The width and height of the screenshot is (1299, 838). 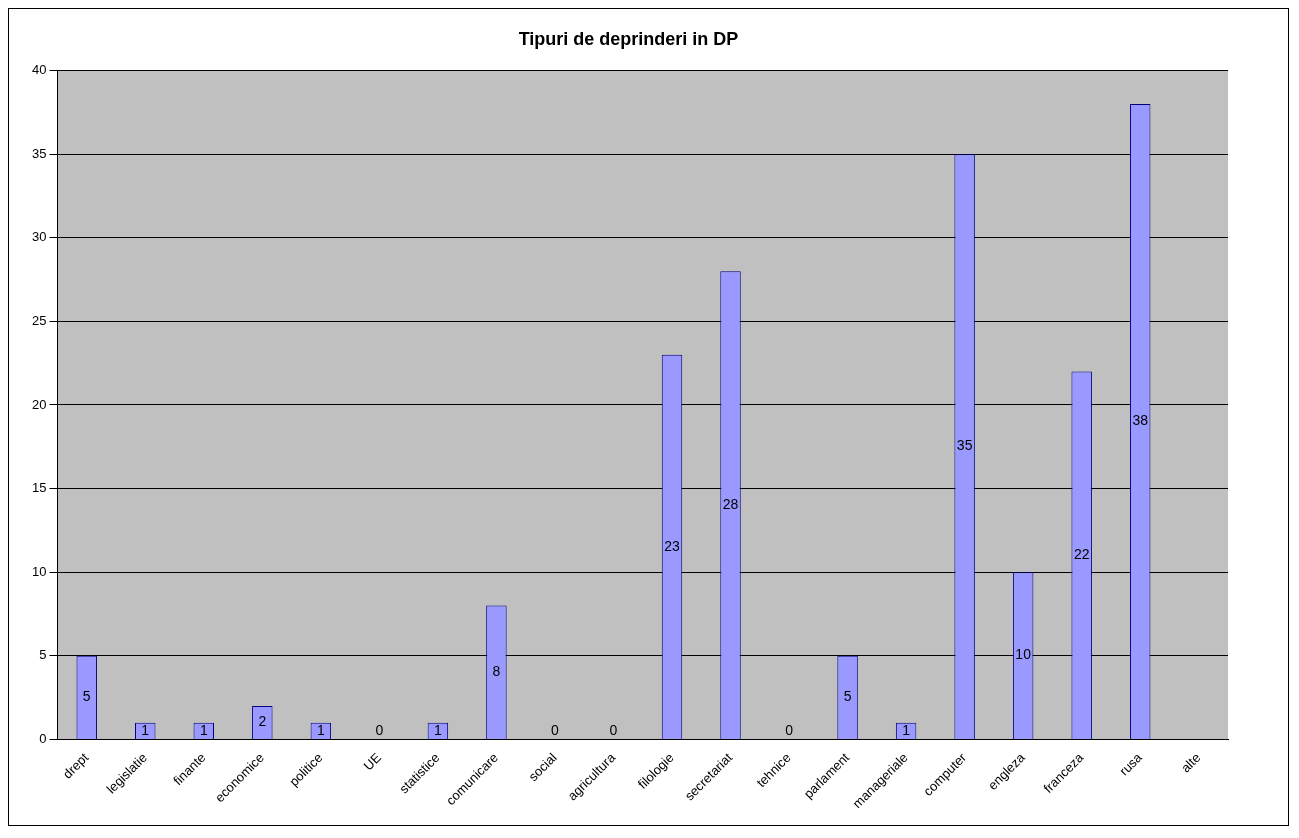 I want to click on data-label: 8, so click(x=496, y=671).